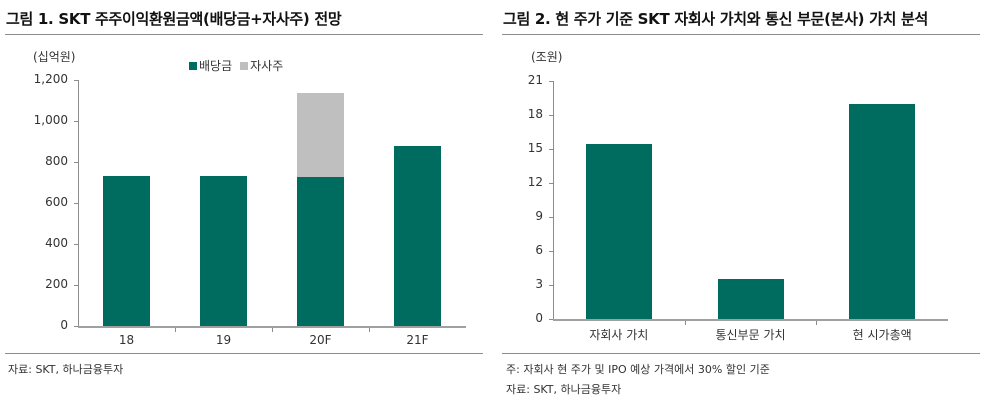 The height and width of the screenshot is (402, 987). Describe the element at coordinates (223, 340) in the screenshot. I see `x-tick-label: 19` at that location.